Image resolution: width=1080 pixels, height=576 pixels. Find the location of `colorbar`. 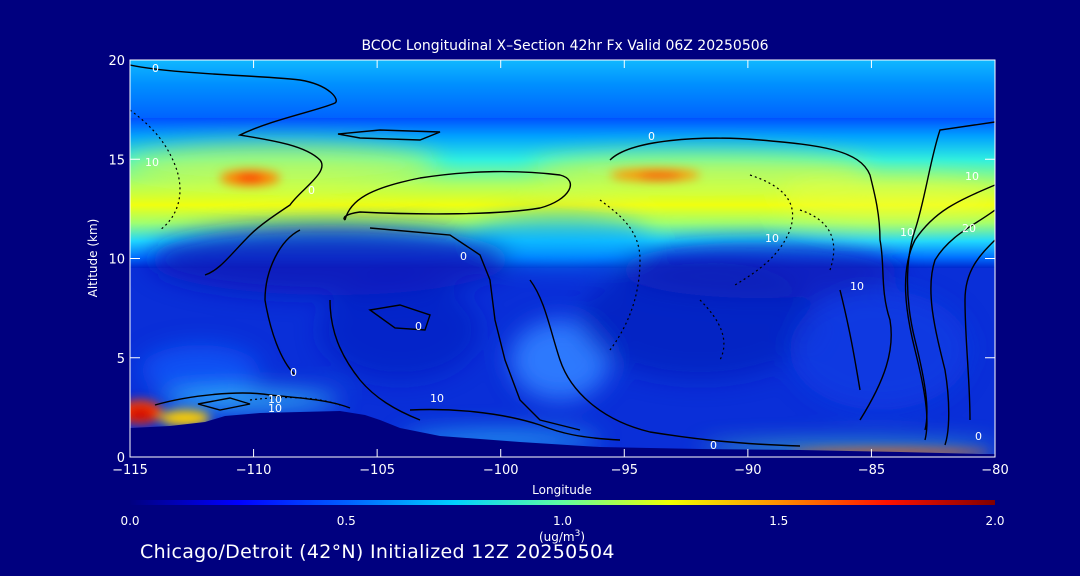

colorbar is located at coordinates (562, 502).